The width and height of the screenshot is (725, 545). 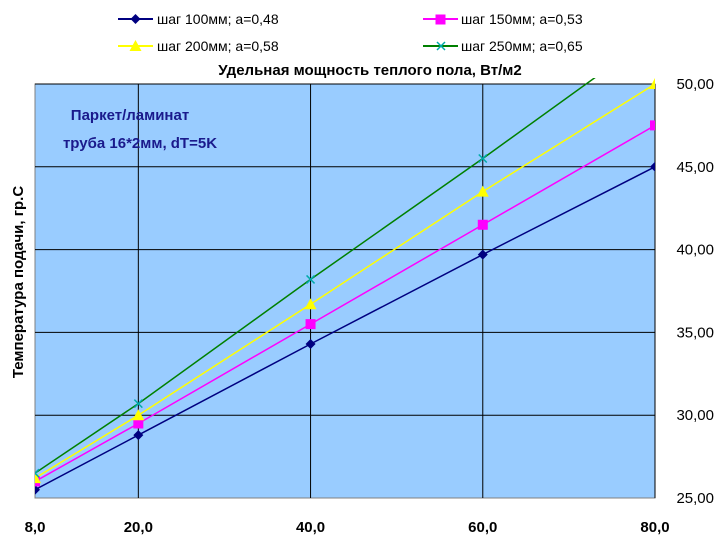 I want to click on legend-item-1: шаг 100мм; а=0,48, so click(x=198, y=19).